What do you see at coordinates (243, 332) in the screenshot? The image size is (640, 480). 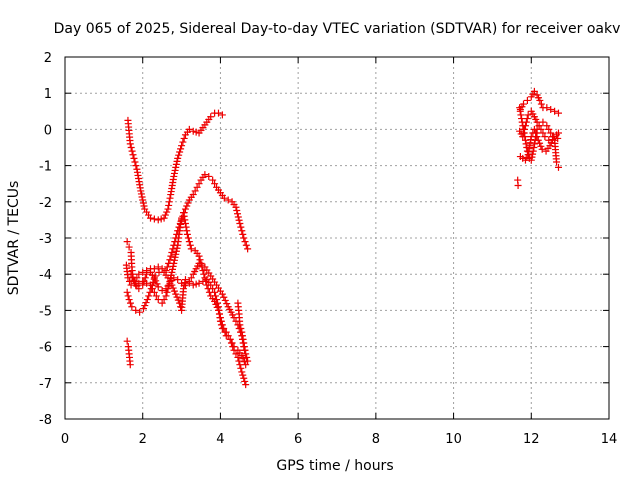 I see `series-pass-f` at bounding box center [243, 332].